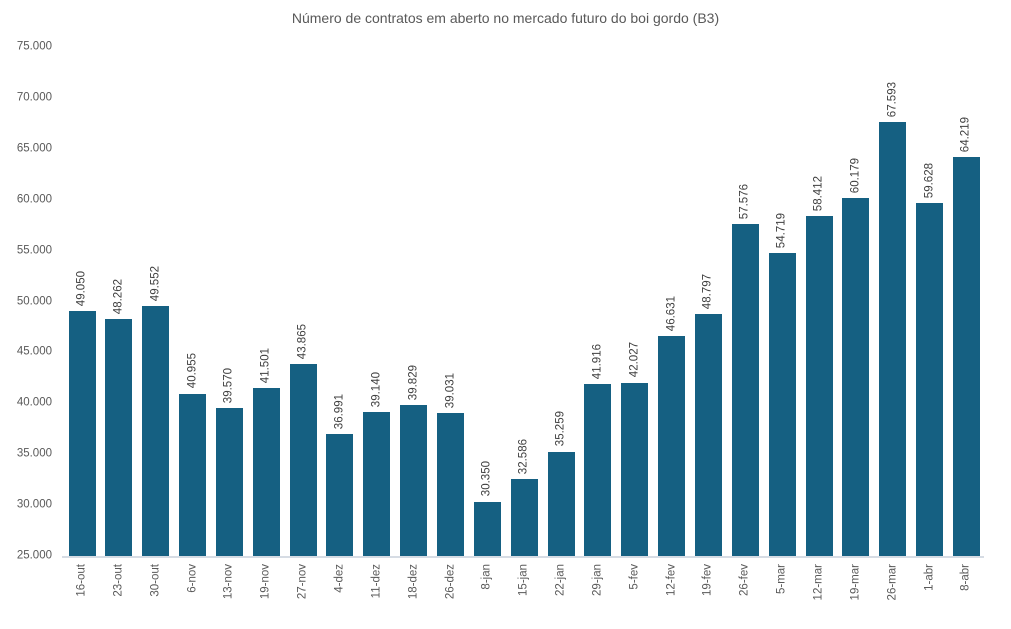 The image size is (1011, 629). What do you see at coordinates (670, 580) in the screenshot?
I see `x-axis-tick-label: 12-fev` at bounding box center [670, 580].